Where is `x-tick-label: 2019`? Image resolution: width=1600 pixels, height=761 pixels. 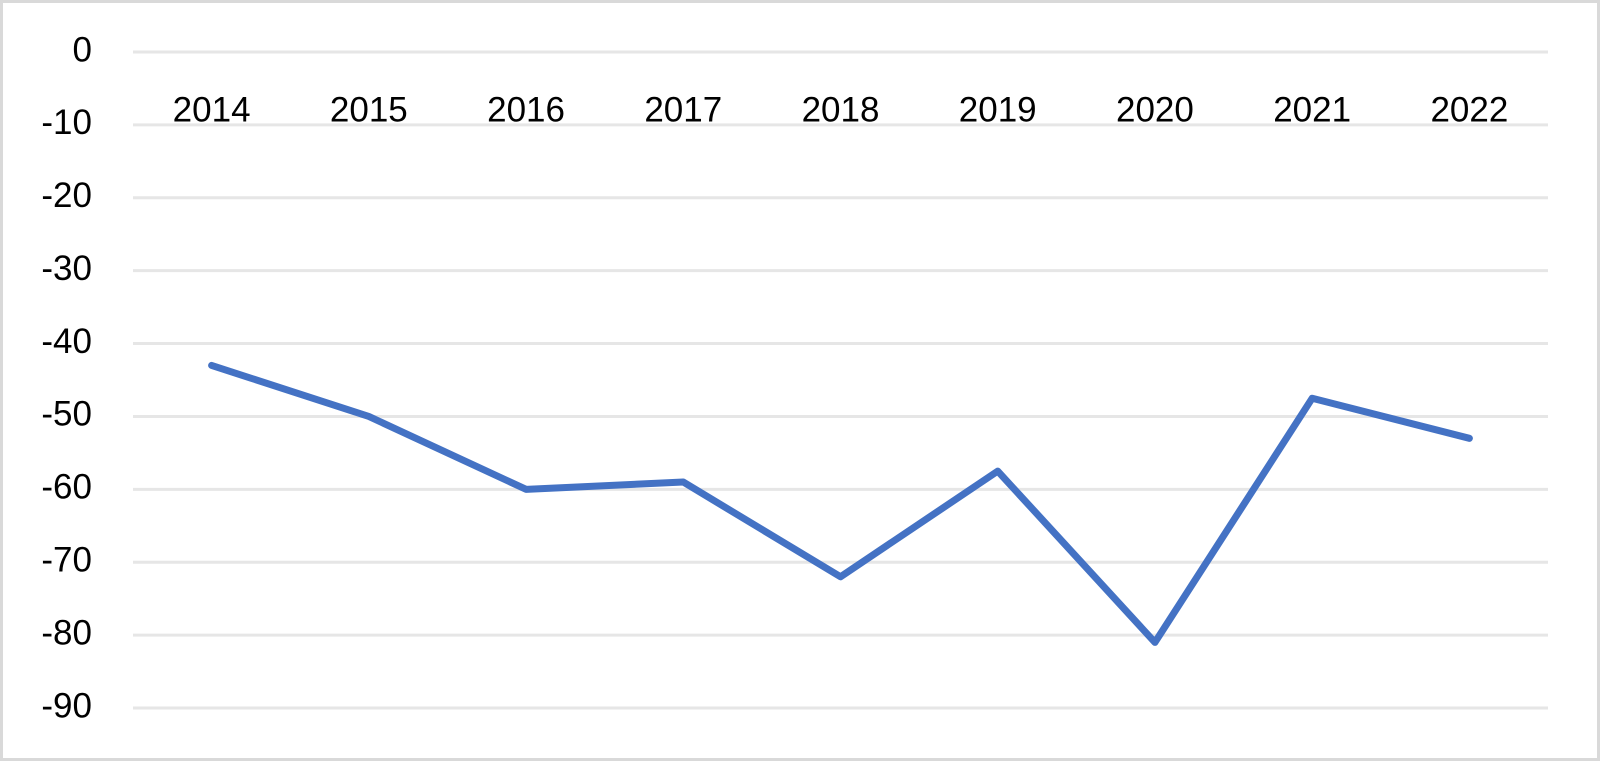 x-tick-label: 2019 is located at coordinates (998, 109).